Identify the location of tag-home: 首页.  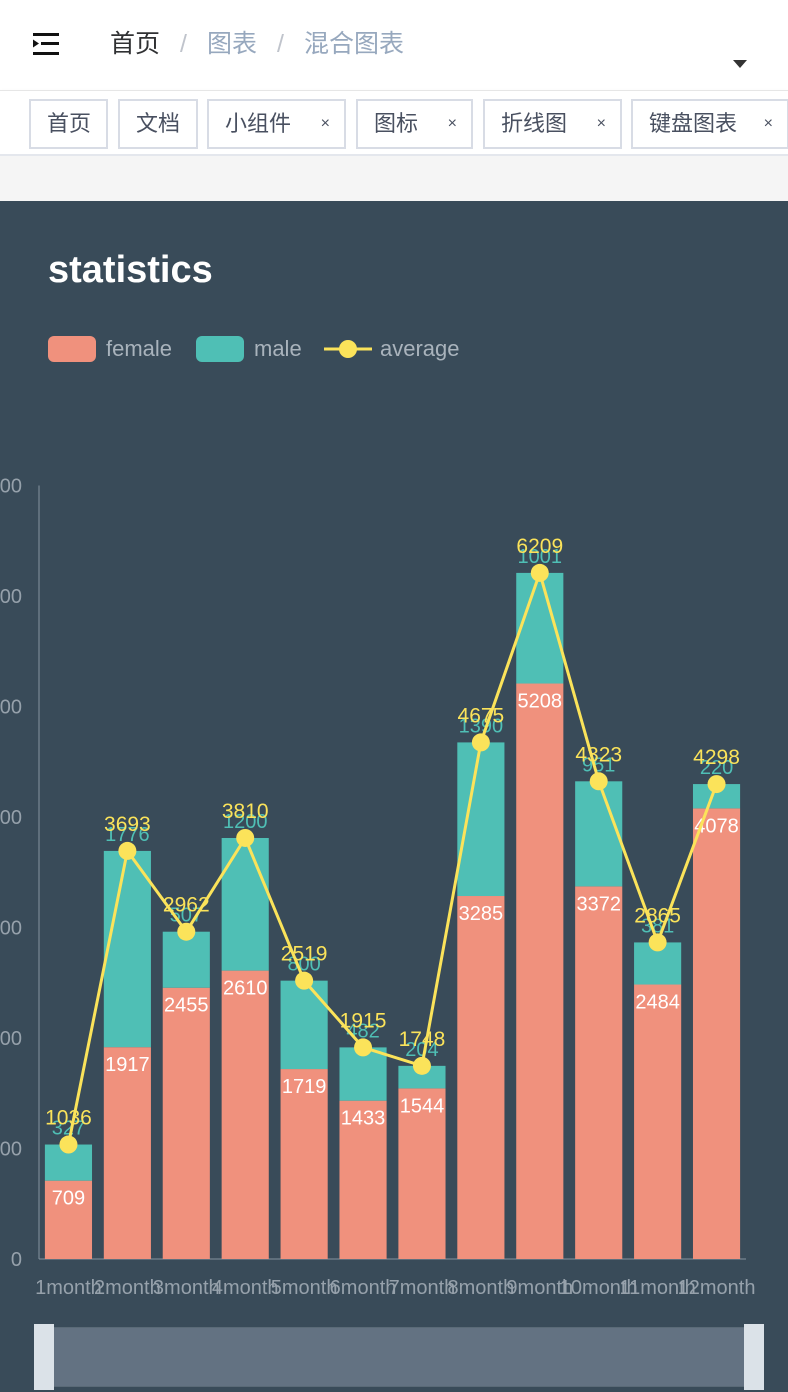
(68, 124).